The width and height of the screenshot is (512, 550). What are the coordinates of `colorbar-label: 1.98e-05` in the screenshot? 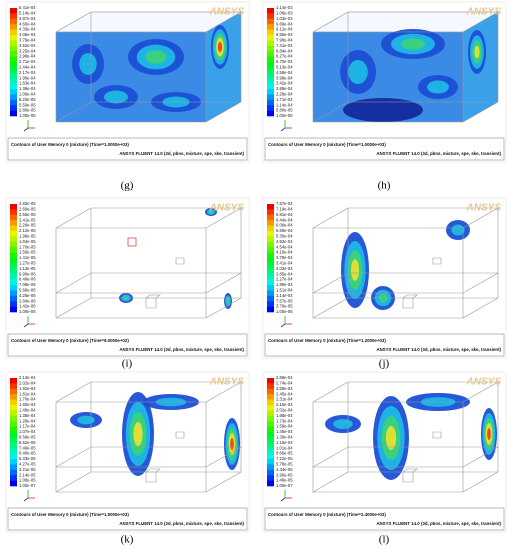 It's located at (27, 236).